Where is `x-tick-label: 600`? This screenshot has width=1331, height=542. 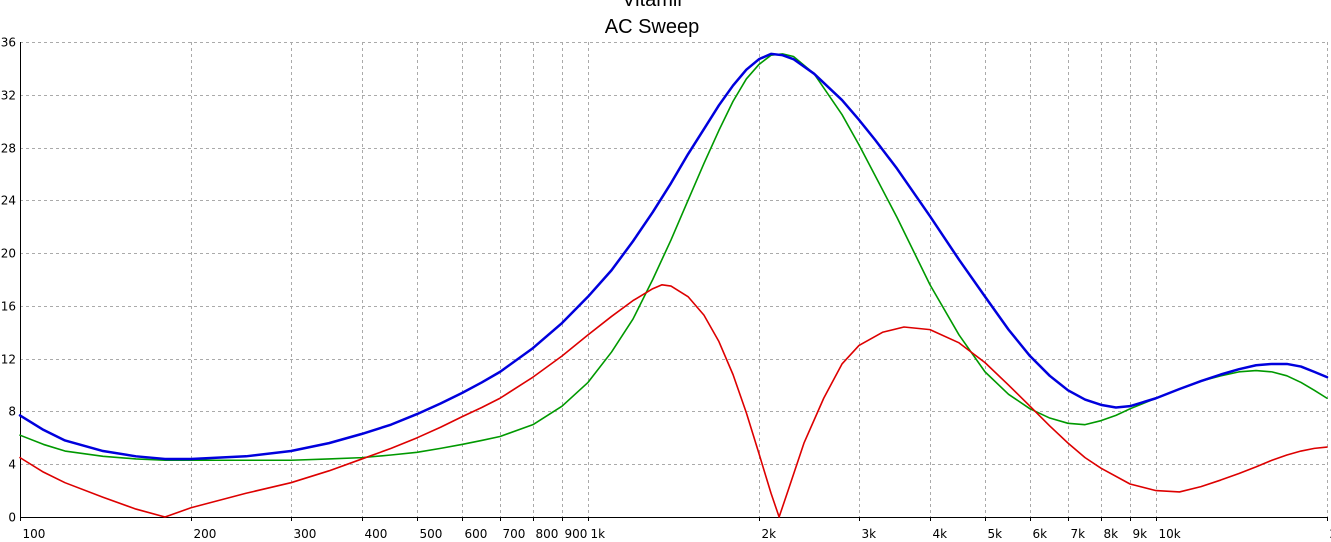 x-tick-label: 600 is located at coordinates (476, 534).